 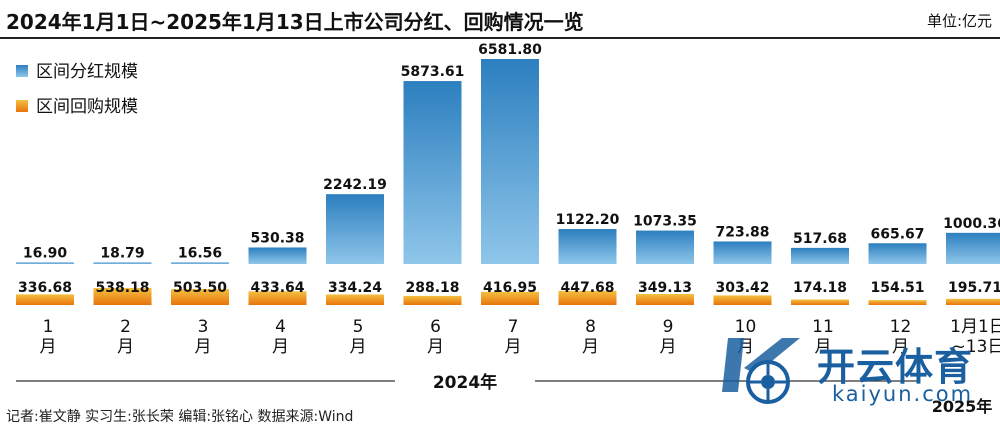 I want to click on dividend-value-label: 665.67, so click(x=897, y=234).